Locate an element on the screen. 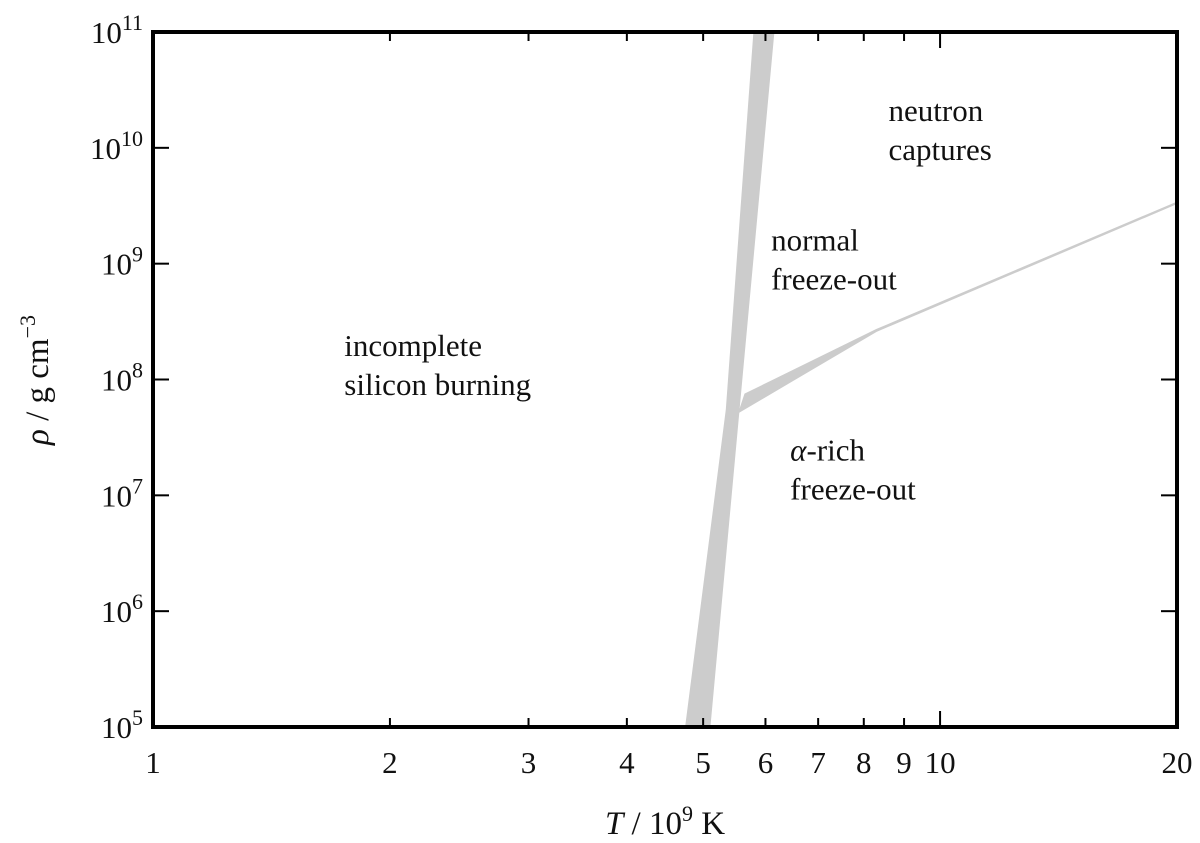 This screenshot has width=1200, height=843. region-label-2: neutron captures is located at coordinates (940, 130).